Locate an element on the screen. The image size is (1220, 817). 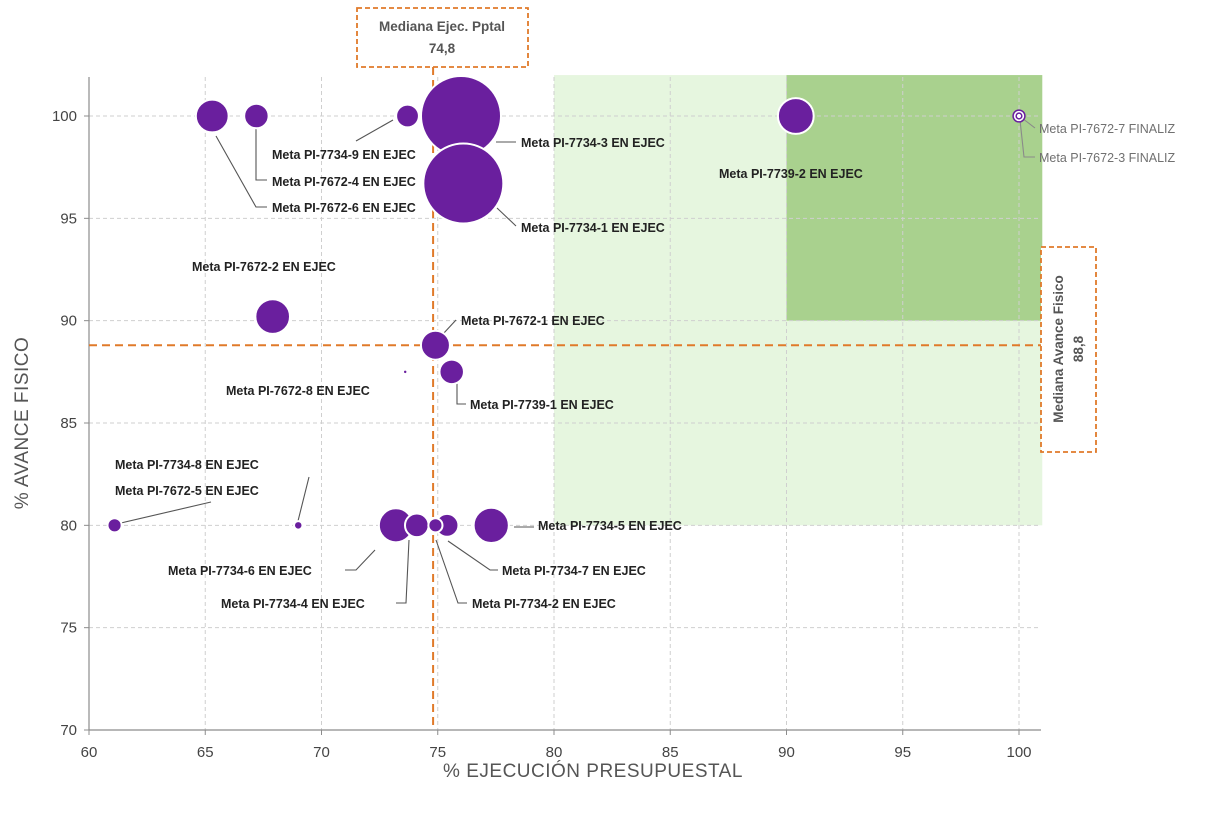
point-label: Meta PI-7672-8 EN EJEC is located at coordinates (298, 391).